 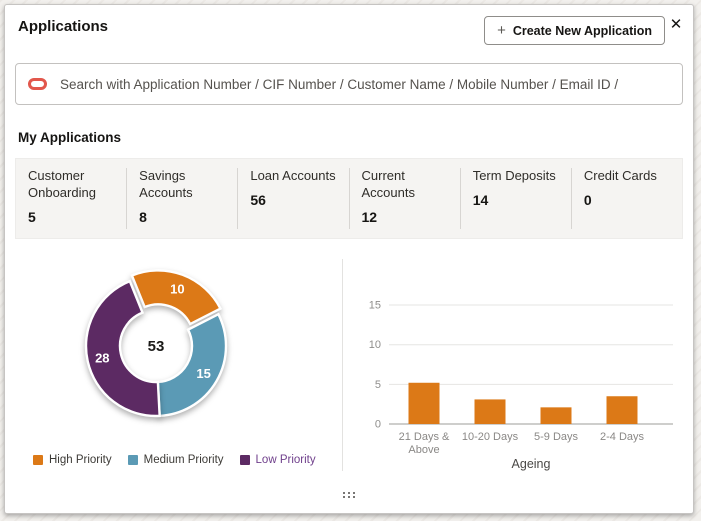 What do you see at coordinates (620, 175) in the screenshot?
I see `stat-label: Credit Cards` at bounding box center [620, 175].